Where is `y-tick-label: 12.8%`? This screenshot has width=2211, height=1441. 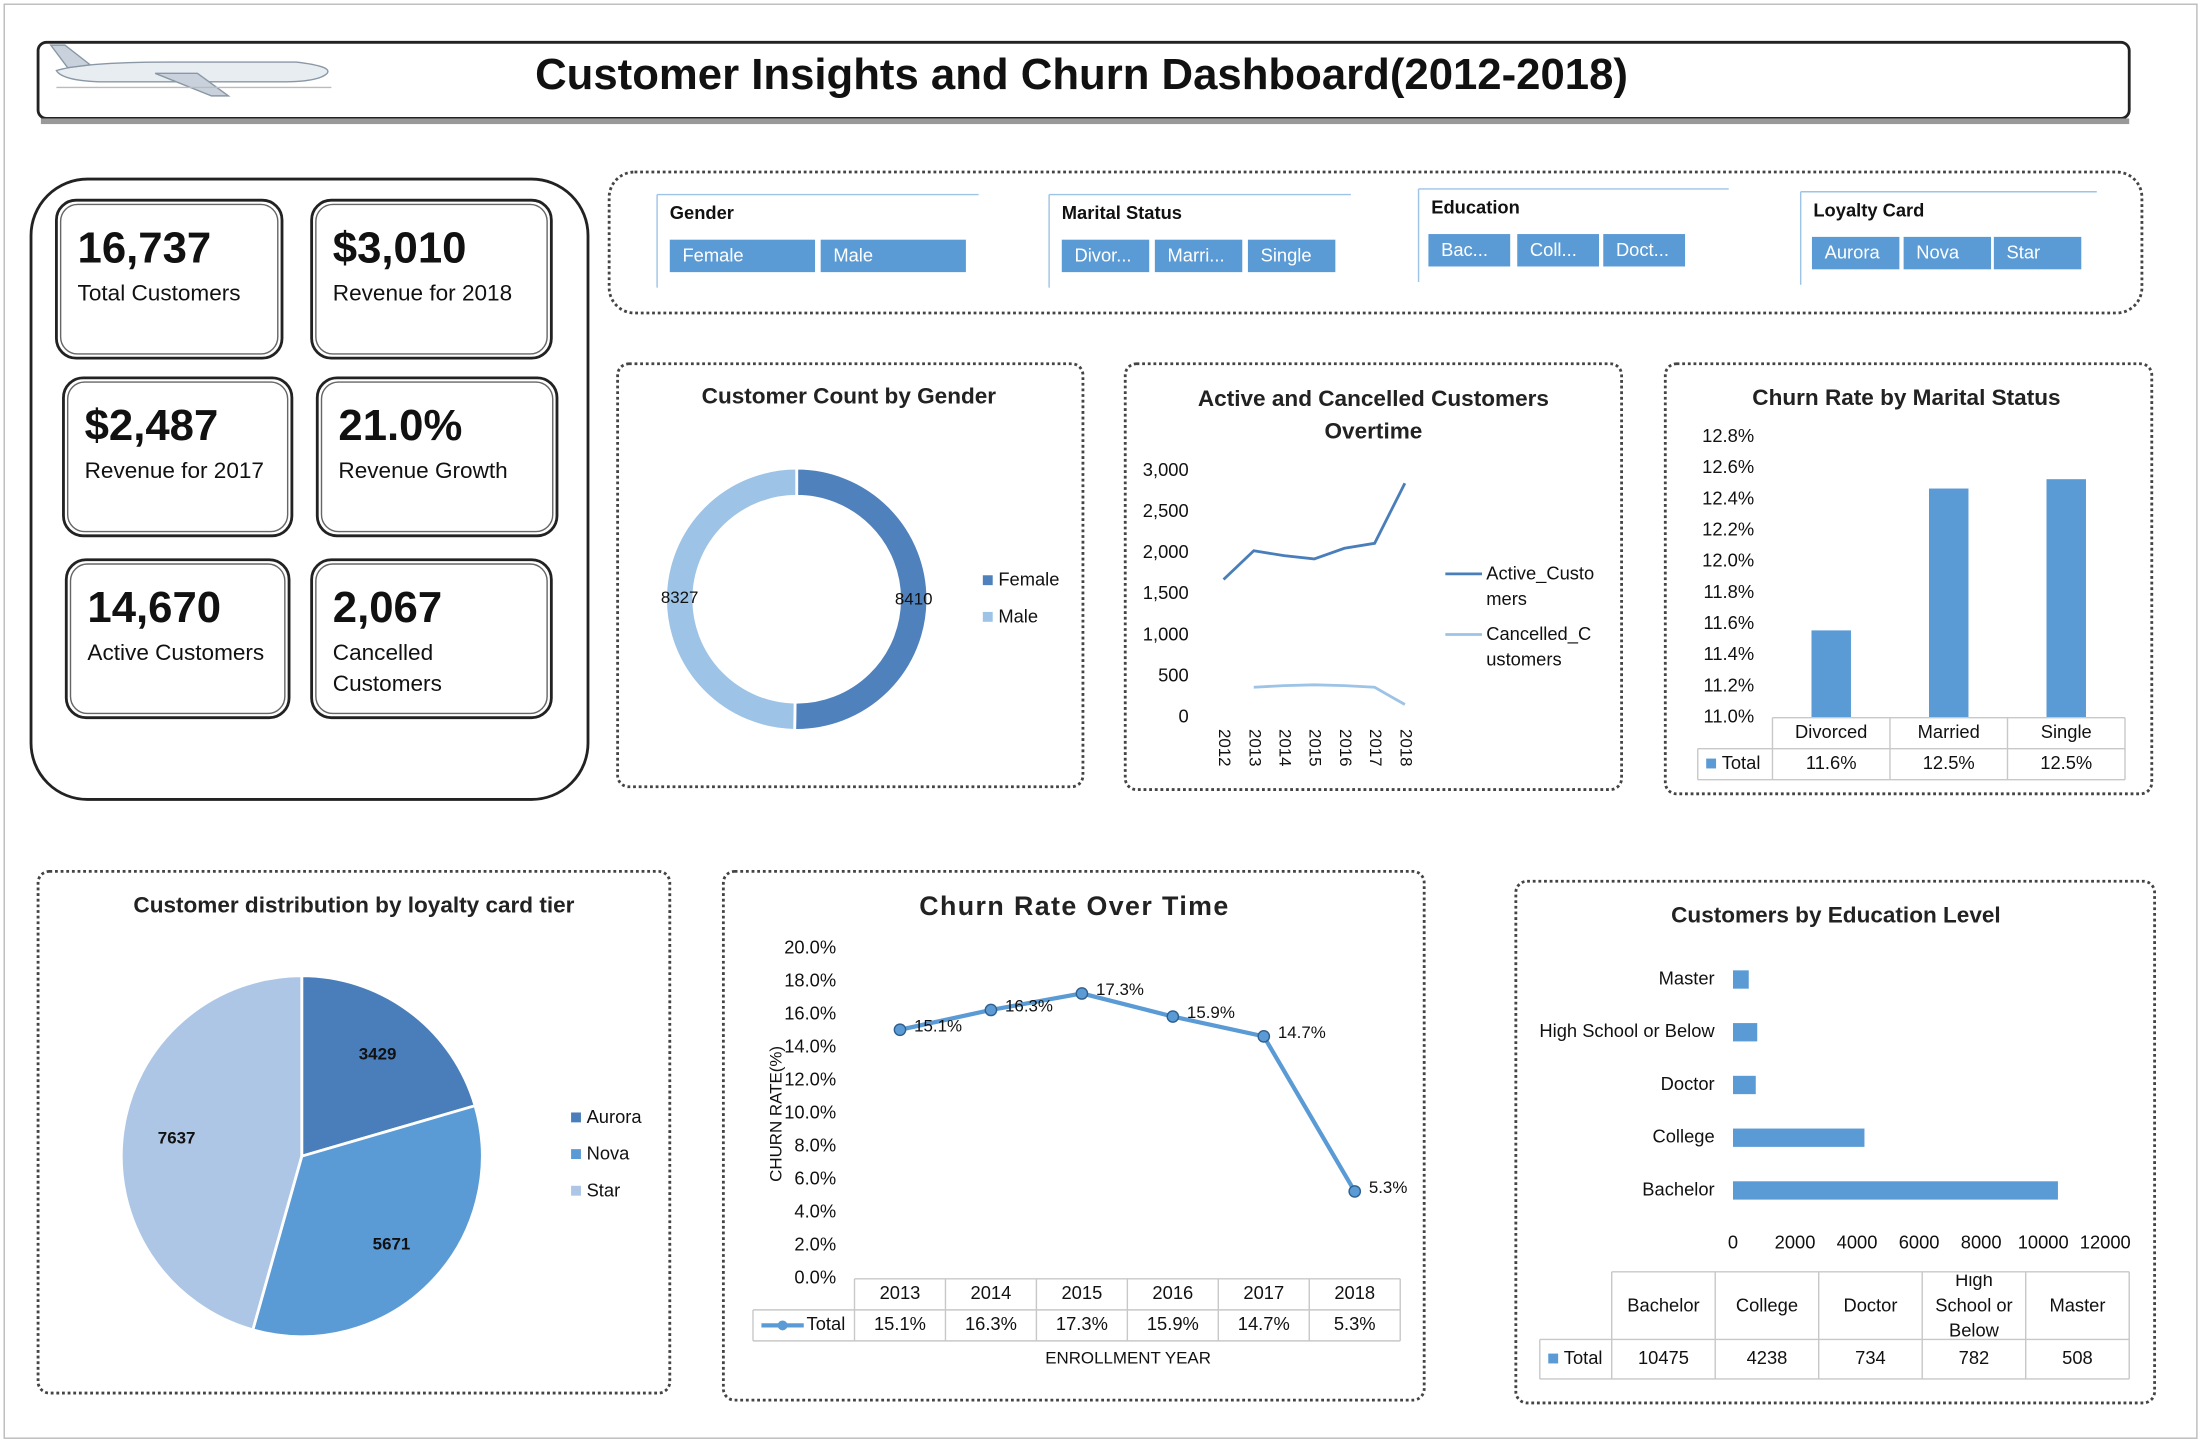
y-tick-label: 12.8% is located at coordinates (1728, 435).